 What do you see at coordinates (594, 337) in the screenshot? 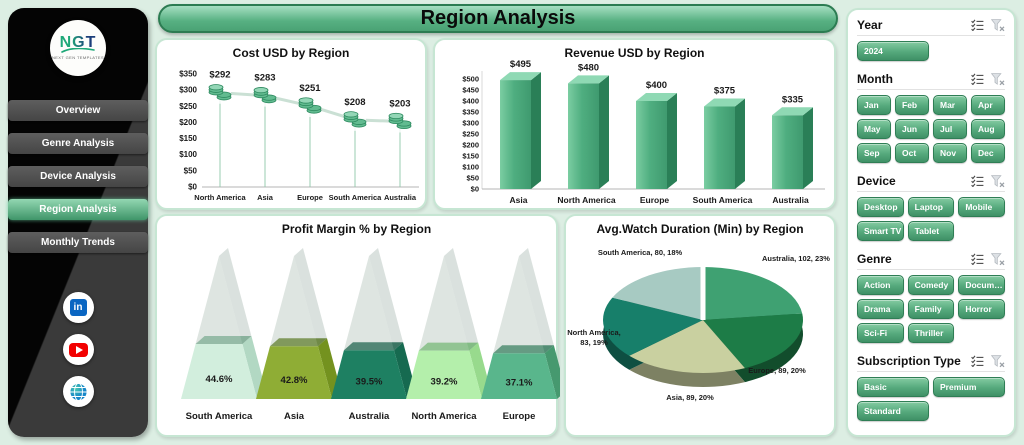
I see `pie-label-north-america: North America, 83, 19%` at bounding box center [594, 337].